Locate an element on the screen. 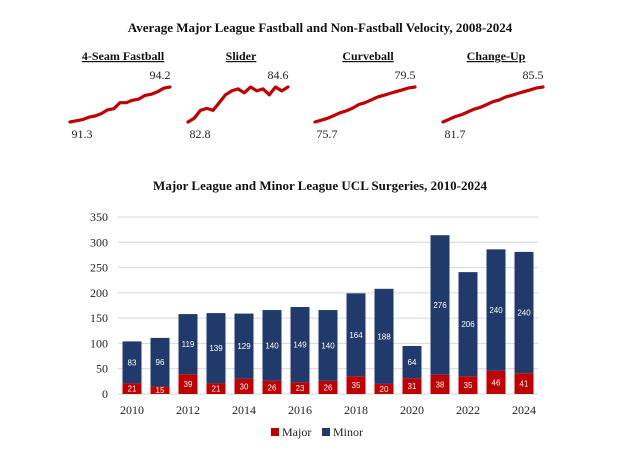  bar-minor-2016 is located at coordinates (300, 345).